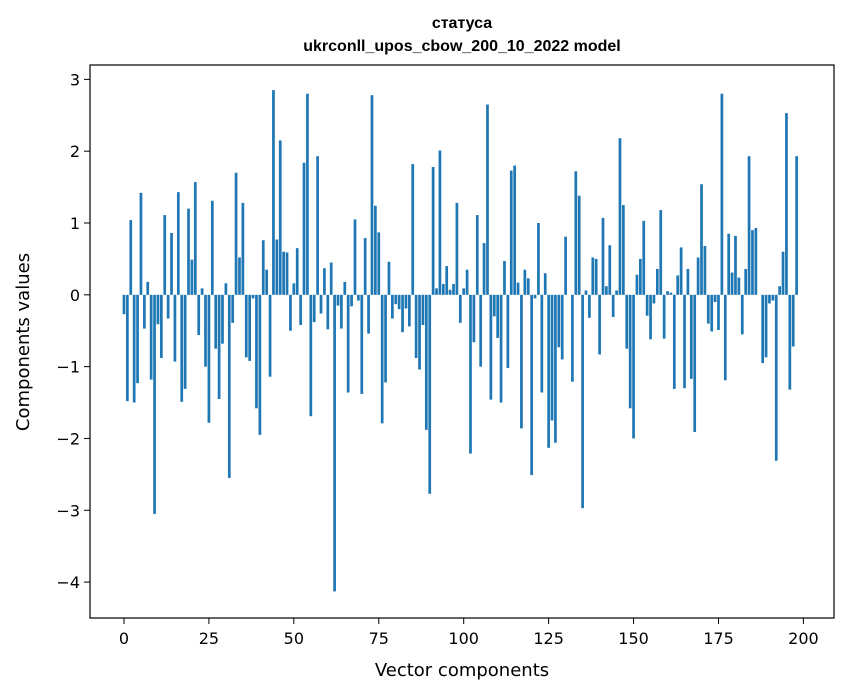 This screenshot has width=847, height=696. What do you see at coordinates (23, 342) in the screenshot?
I see `y-axis-label: Components values` at bounding box center [23, 342].